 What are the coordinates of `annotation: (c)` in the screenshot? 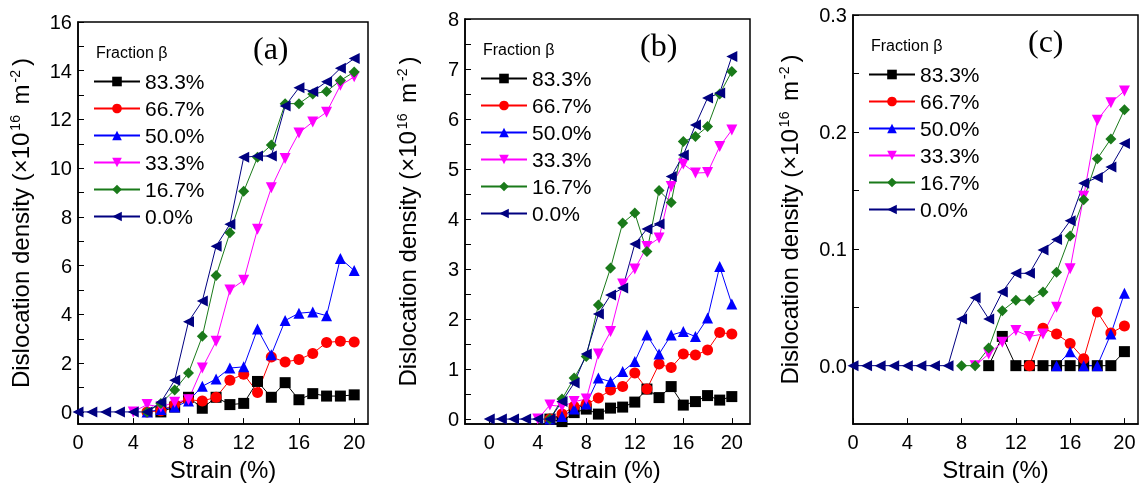 It's located at (1046, 41).